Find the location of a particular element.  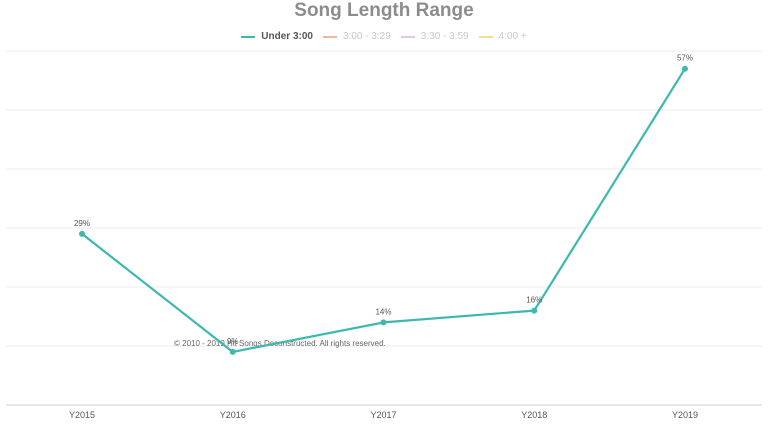

legend-item-3-00-3-29: 3:00 - 3:29 is located at coordinates (356, 37).